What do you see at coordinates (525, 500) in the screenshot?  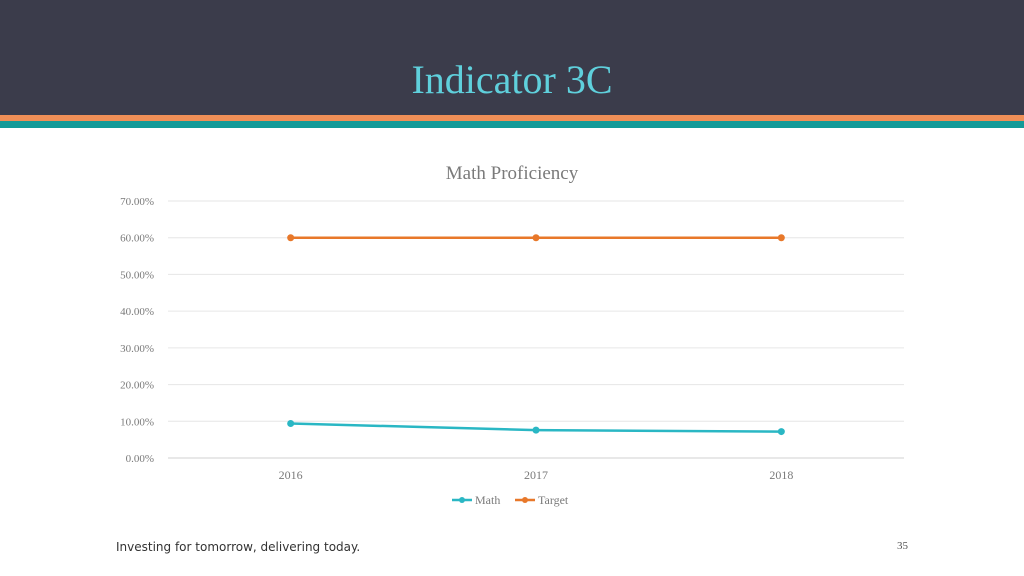 I see `legend-marker-target` at bounding box center [525, 500].